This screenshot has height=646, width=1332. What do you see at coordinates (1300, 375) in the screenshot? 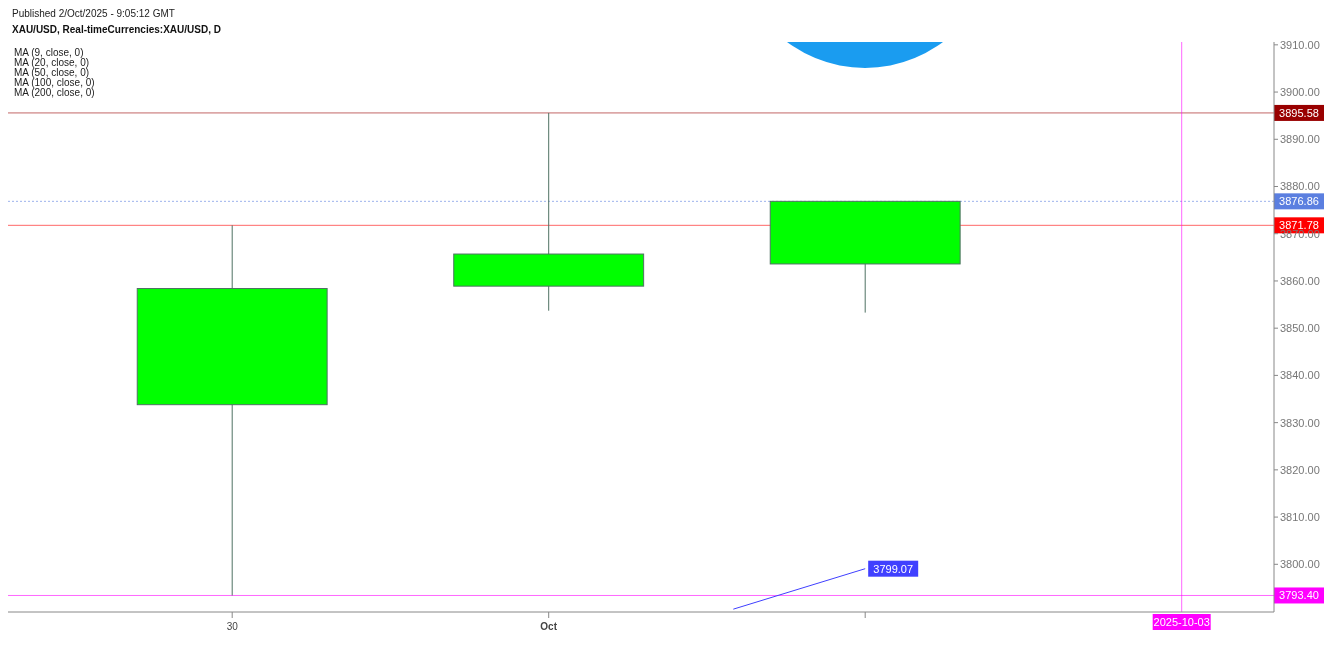
I see `y-tick-label: 3840.00` at bounding box center [1300, 375].